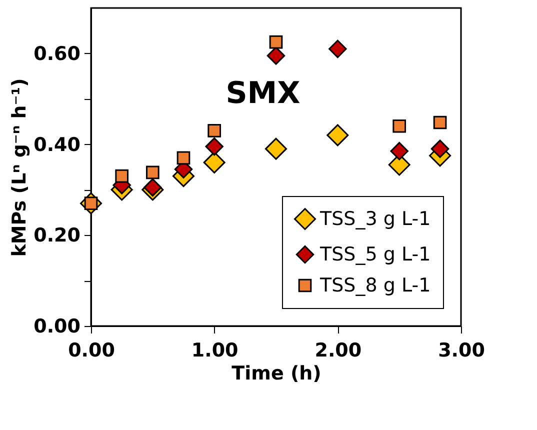 Image resolution: width=537 pixels, height=430 pixels. I want to click on x-axis-title: Time (h), so click(277, 373).